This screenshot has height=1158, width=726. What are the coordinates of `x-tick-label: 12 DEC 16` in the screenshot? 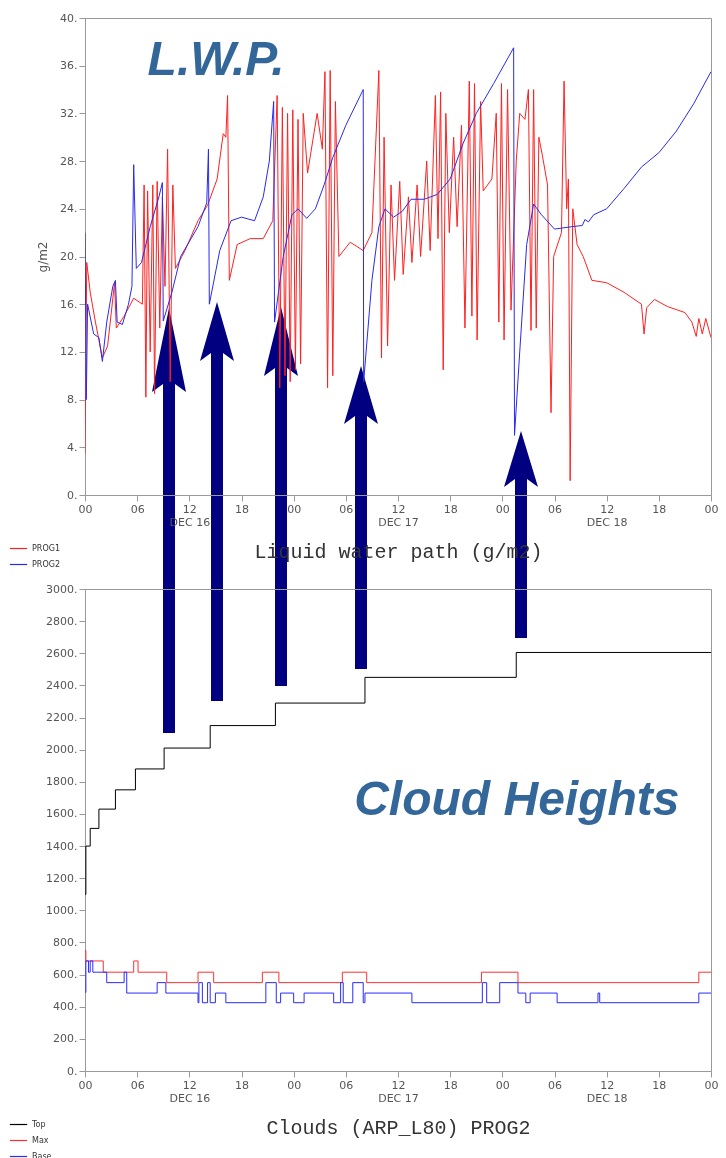 It's located at (190, 1091).